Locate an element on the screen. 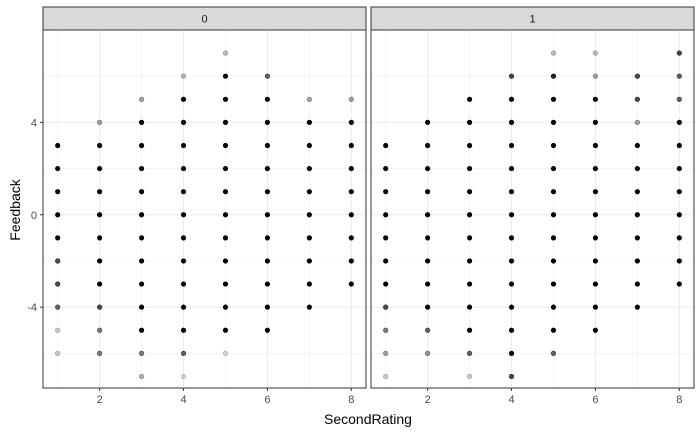  y-axis-title: Feedback is located at coordinates (15, 209).